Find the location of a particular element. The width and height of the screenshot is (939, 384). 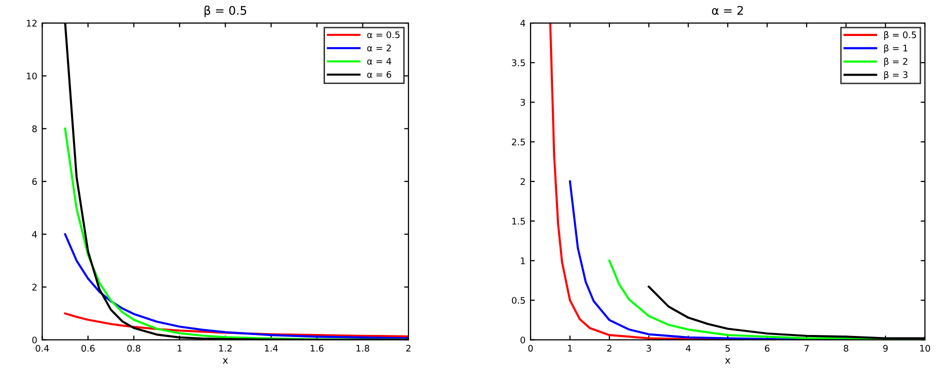

x-tick-label: 1.6 is located at coordinates (317, 348).